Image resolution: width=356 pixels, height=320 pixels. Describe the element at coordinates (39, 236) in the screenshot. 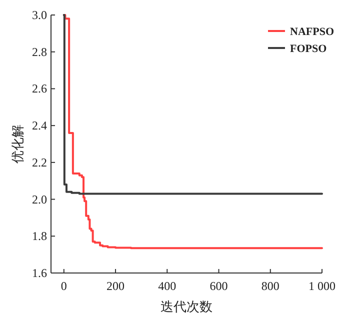

I see `y-tick-label: 1.8` at that location.